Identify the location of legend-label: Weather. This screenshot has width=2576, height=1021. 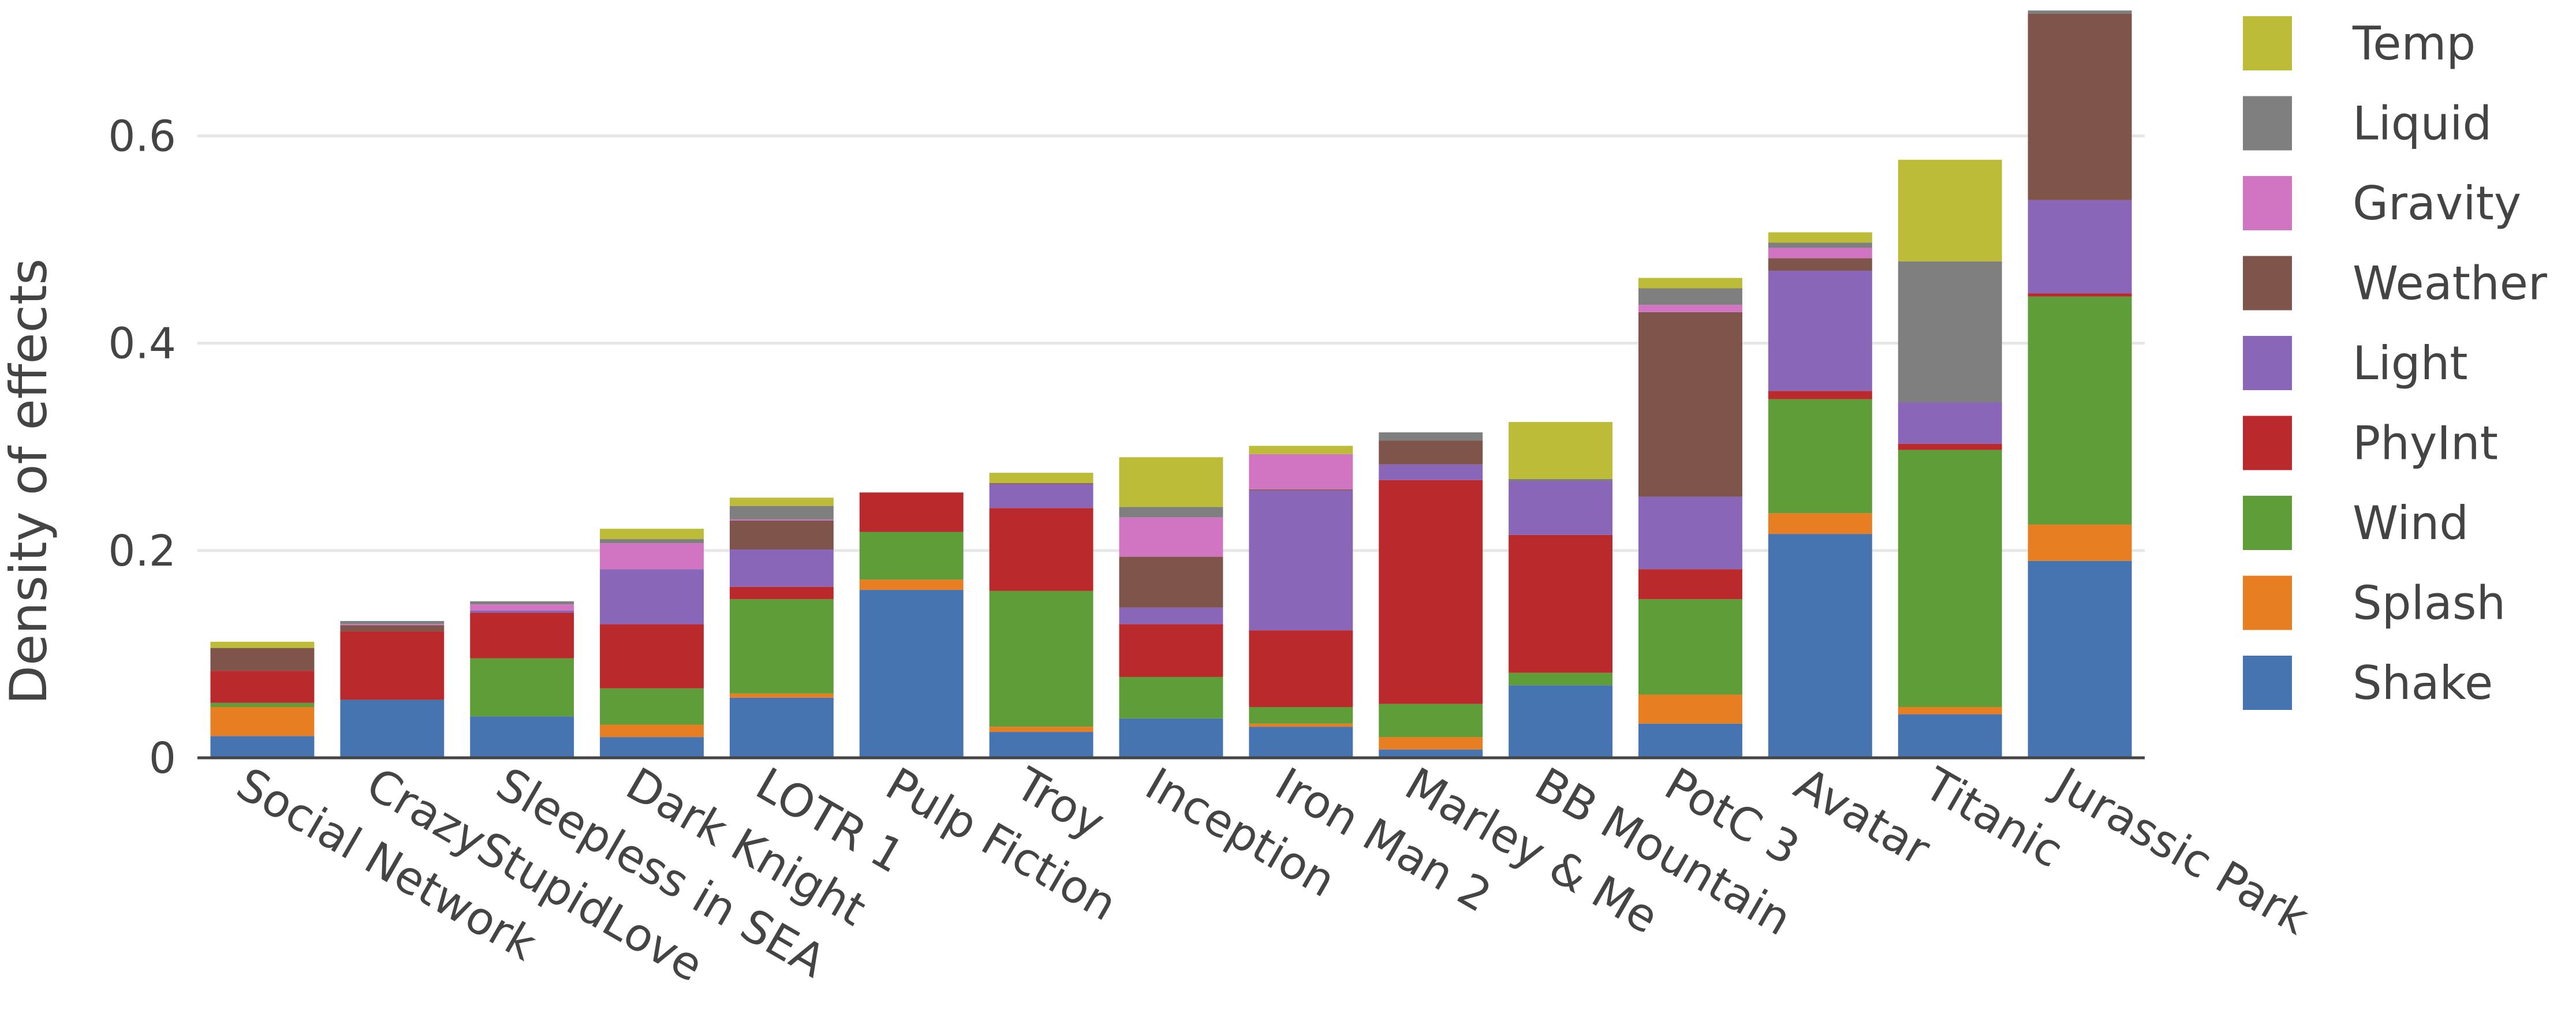
(2450, 284).